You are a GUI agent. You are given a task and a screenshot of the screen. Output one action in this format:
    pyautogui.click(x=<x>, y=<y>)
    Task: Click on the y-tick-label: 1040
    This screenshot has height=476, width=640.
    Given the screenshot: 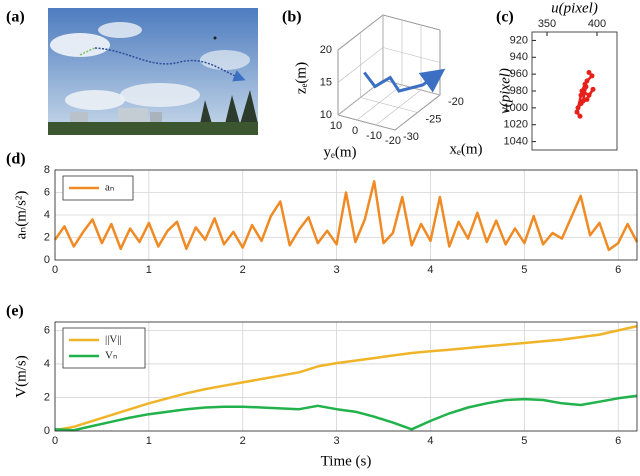 What is the action you would take?
    pyautogui.click(x=516, y=141)
    